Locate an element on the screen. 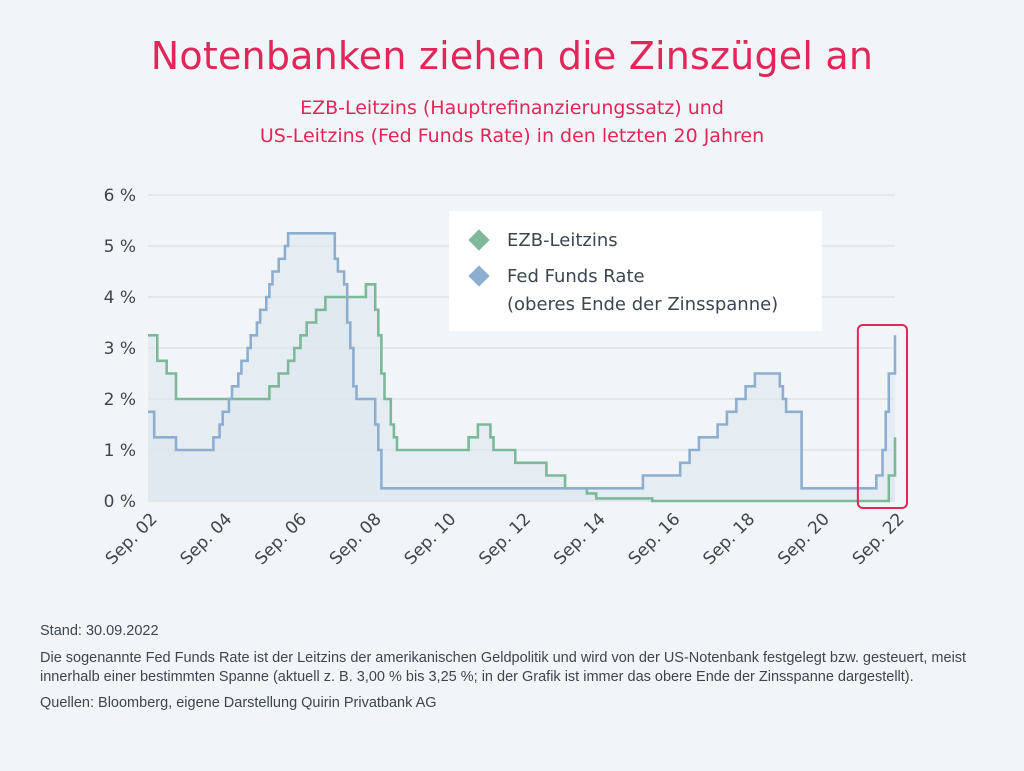 The height and width of the screenshot is (771, 1024). y-tick-label: 4 % is located at coordinates (120, 298).